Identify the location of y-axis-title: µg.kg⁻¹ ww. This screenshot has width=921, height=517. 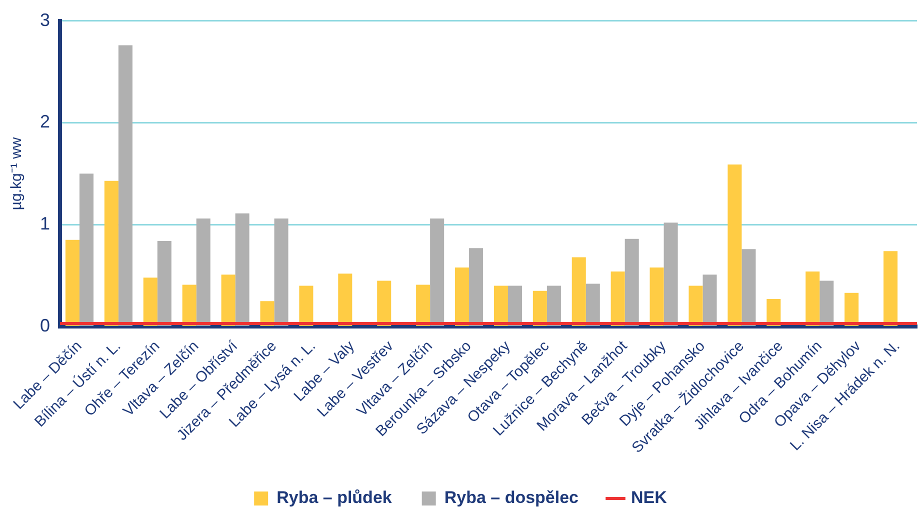
(17, 173).